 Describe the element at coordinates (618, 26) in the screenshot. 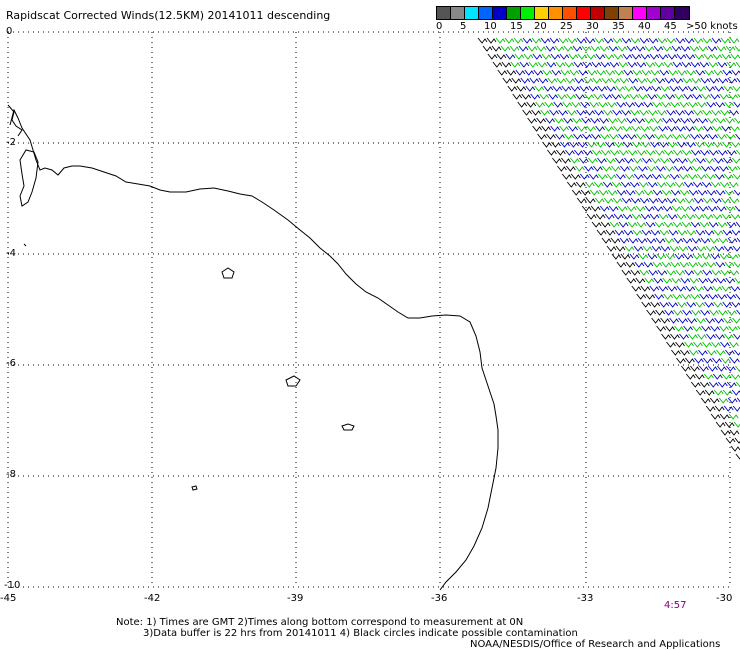

I see `legend-label: 35` at that location.